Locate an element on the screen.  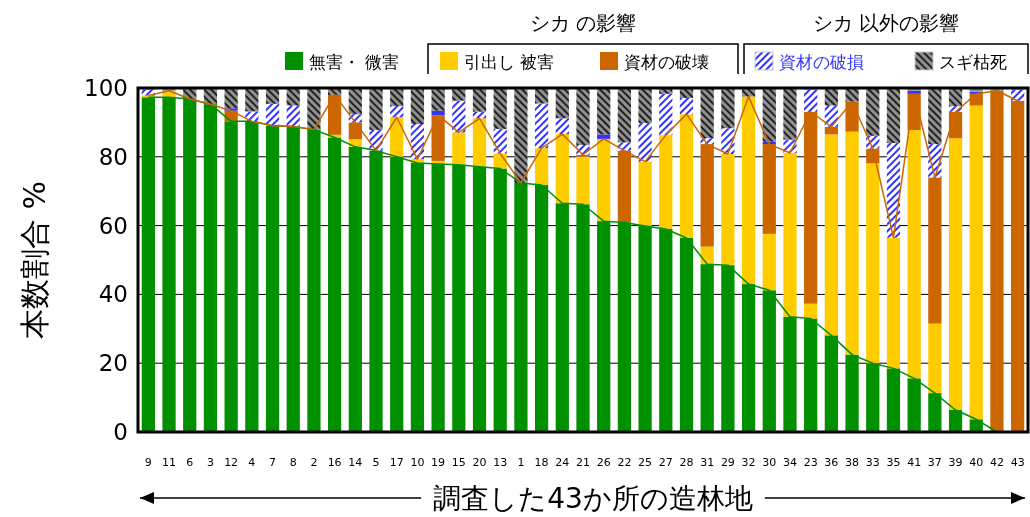
x-tick-label: 26 is located at coordinates (603, 462).